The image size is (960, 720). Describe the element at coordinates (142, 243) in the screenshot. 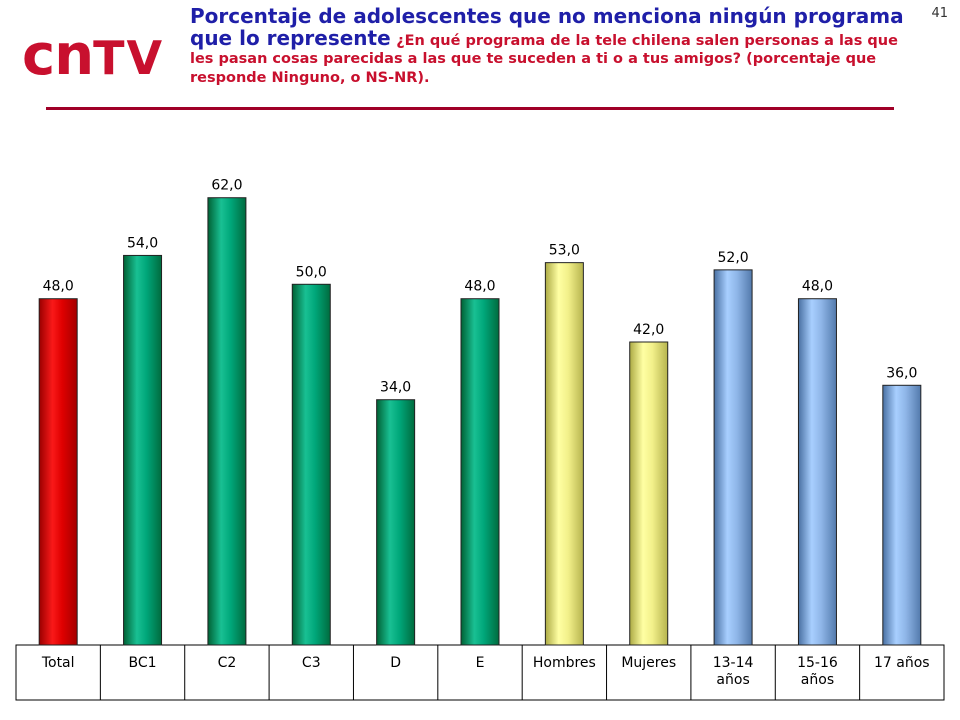

I see `data-label: 54,0` at that location.